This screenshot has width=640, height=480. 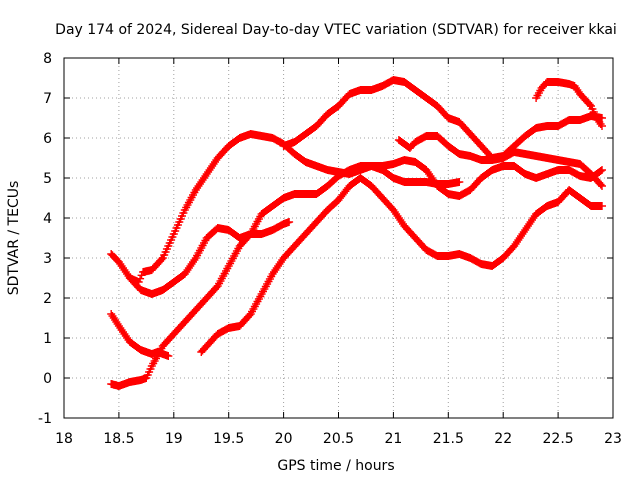 I want to click on y-tick-label: 4, so click(x=47, y=219).